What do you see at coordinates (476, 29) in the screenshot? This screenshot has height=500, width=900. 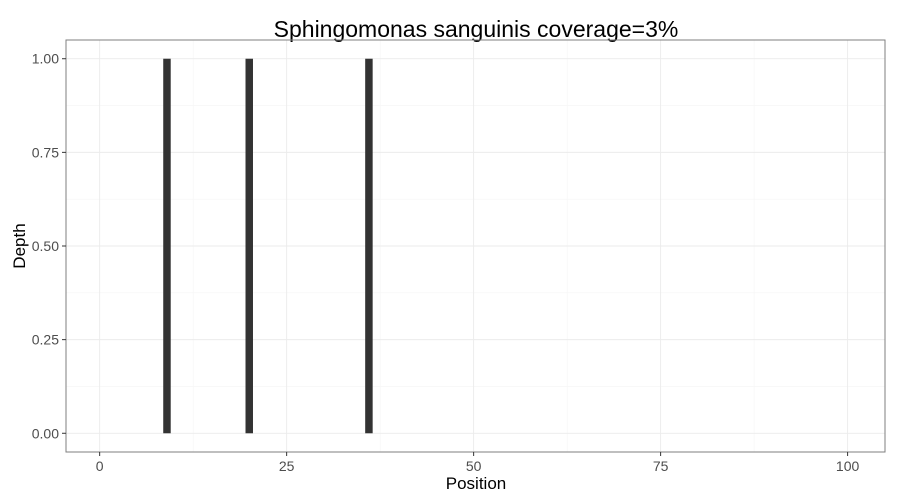 I see `chart-title: Sphingomonas sanguinis coverage=3%` at bounding box center [476, 29].